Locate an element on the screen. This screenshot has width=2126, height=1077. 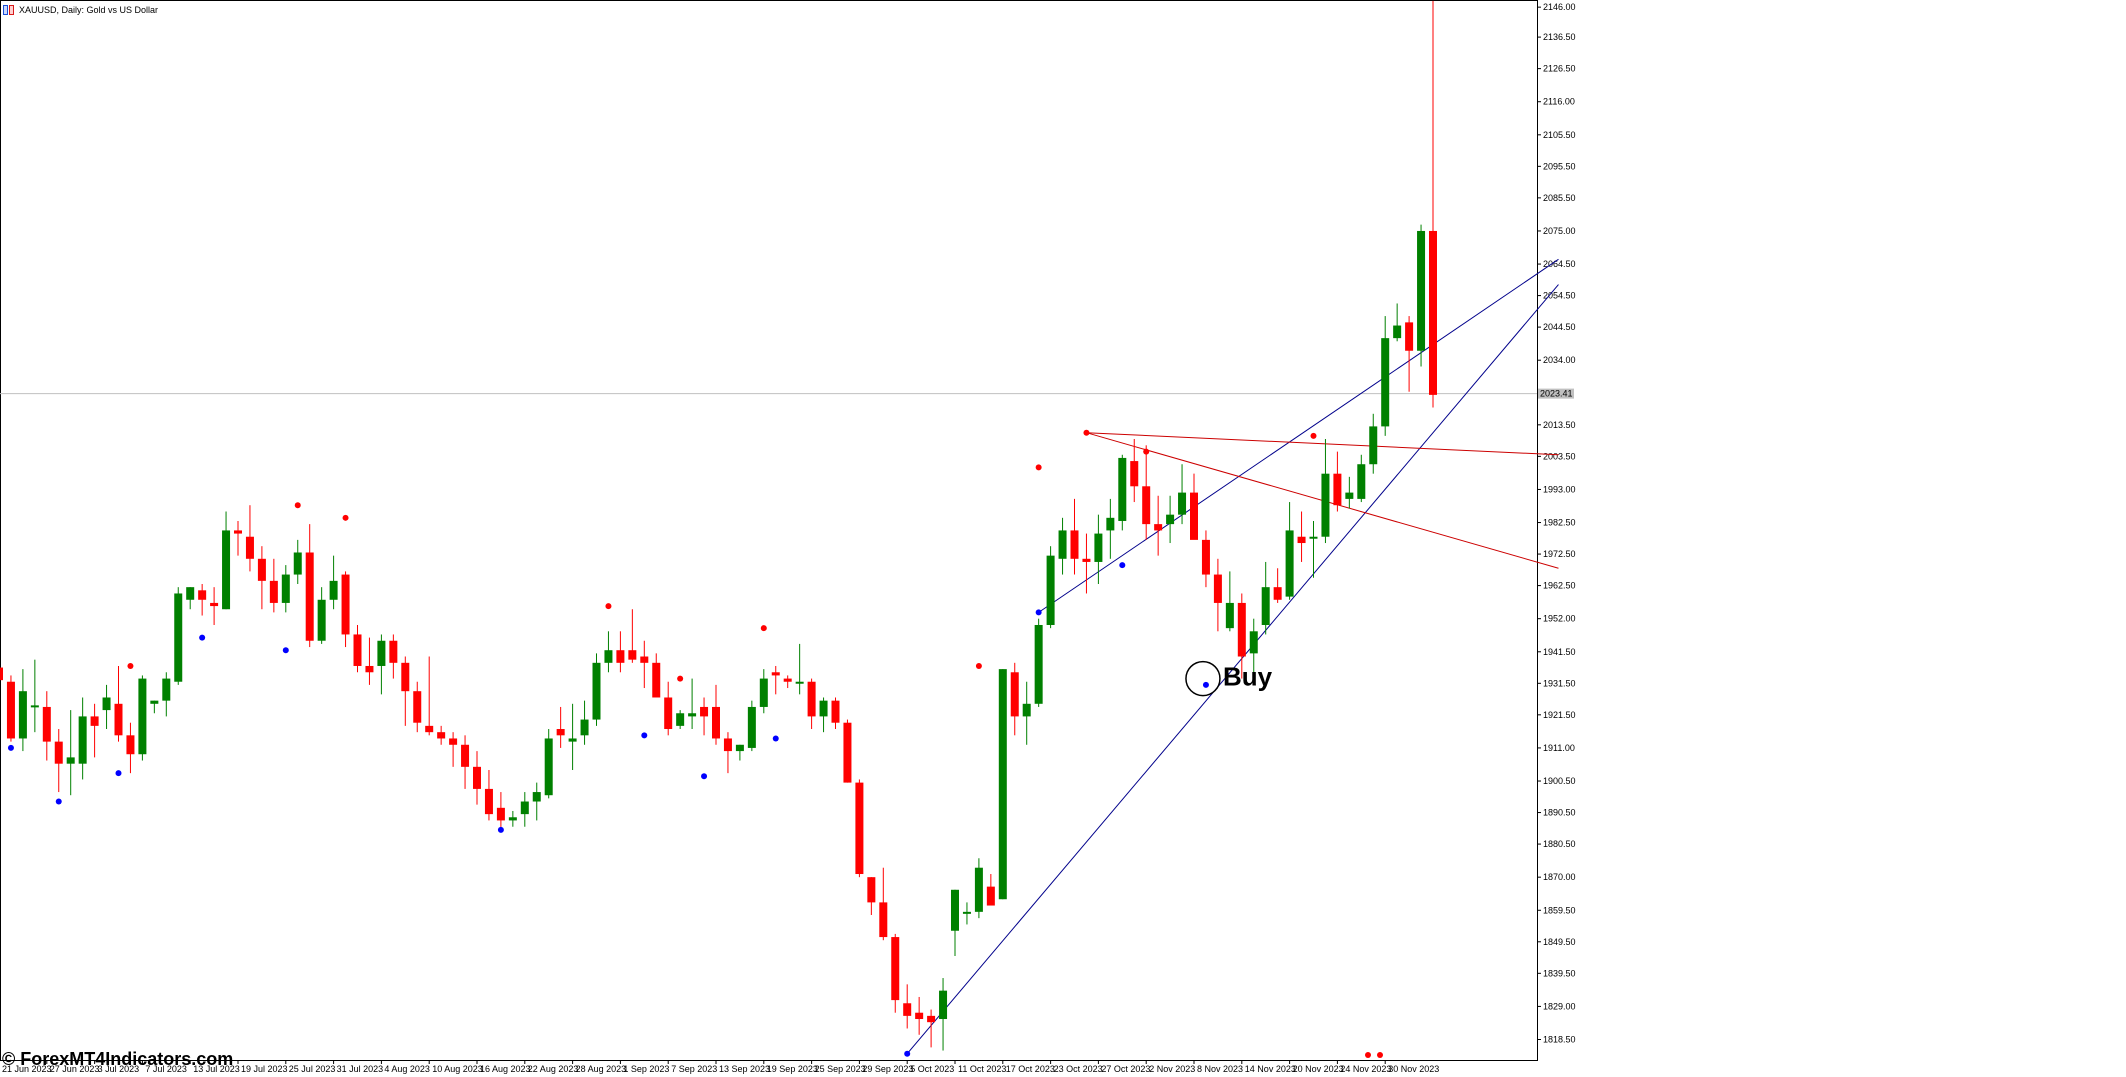
buy-signal-label: Buy is located at coordinates (1248, 677).